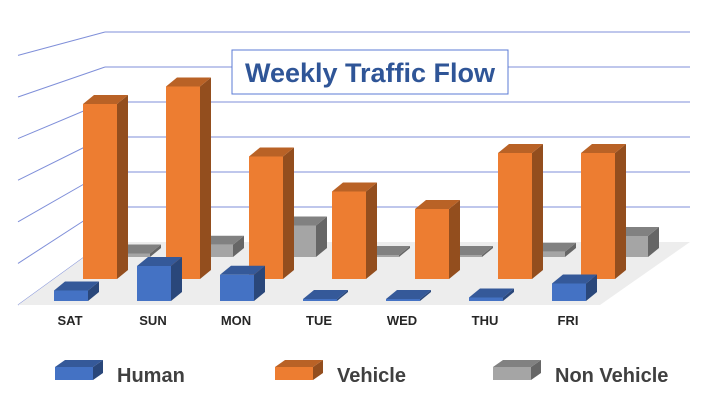  Describe the element at coordinates (603, 211) in the screenshot. I see `bar-vehicle-fri` at that location.